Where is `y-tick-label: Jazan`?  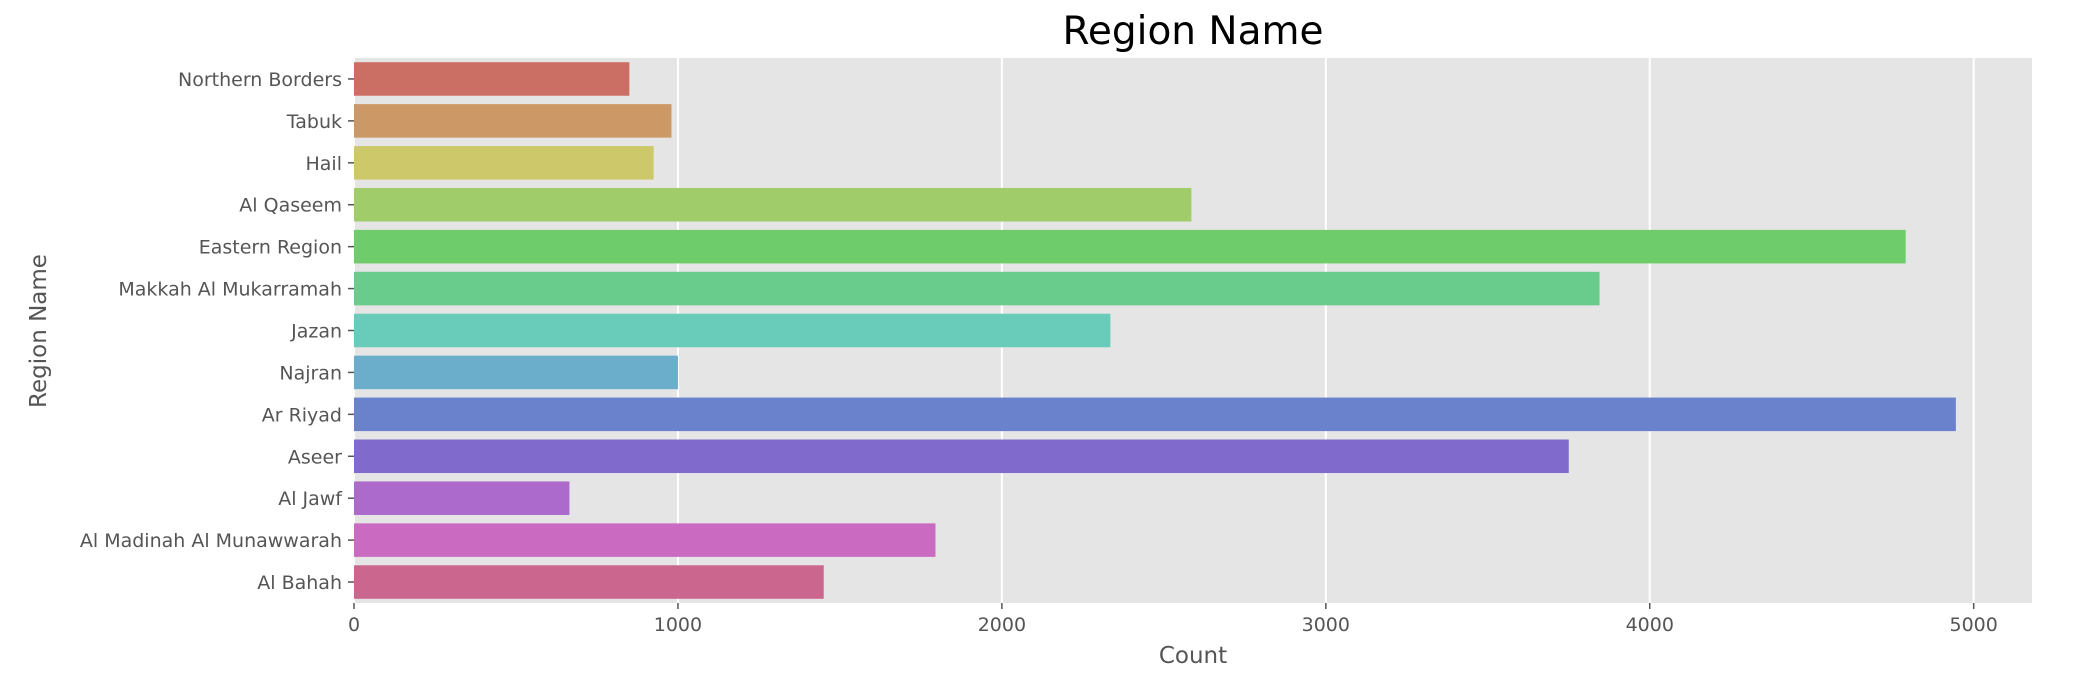 y-tick-label: Jazan is located at coordinates (316, 332).